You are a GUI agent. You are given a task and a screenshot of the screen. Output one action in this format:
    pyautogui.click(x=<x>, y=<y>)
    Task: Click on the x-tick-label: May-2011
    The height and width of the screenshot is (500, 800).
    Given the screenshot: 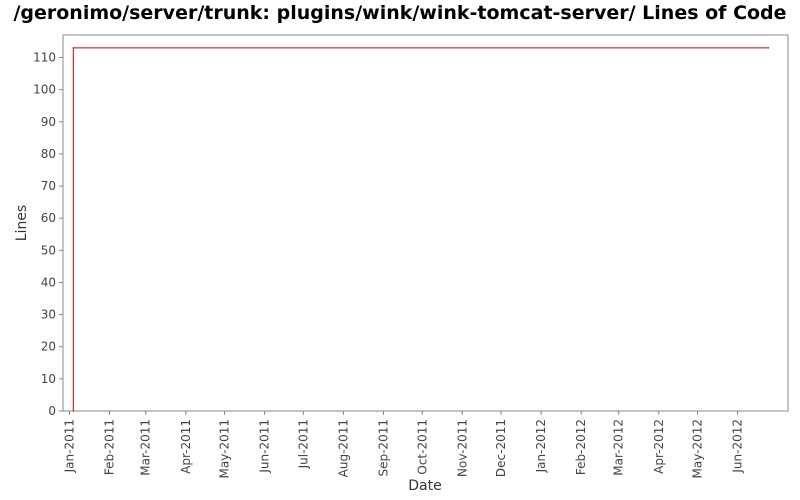 What is the action you would take?
    pyautogui.click(x=225, y=448)
    